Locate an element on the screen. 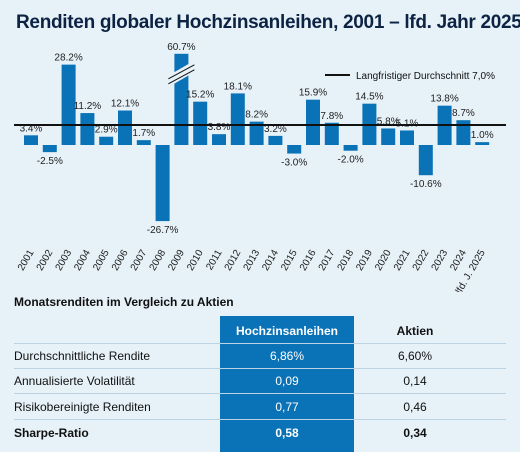 This screenshot has width=520, height=452. data-label: 8.7% is located at coordinates (463, 113).